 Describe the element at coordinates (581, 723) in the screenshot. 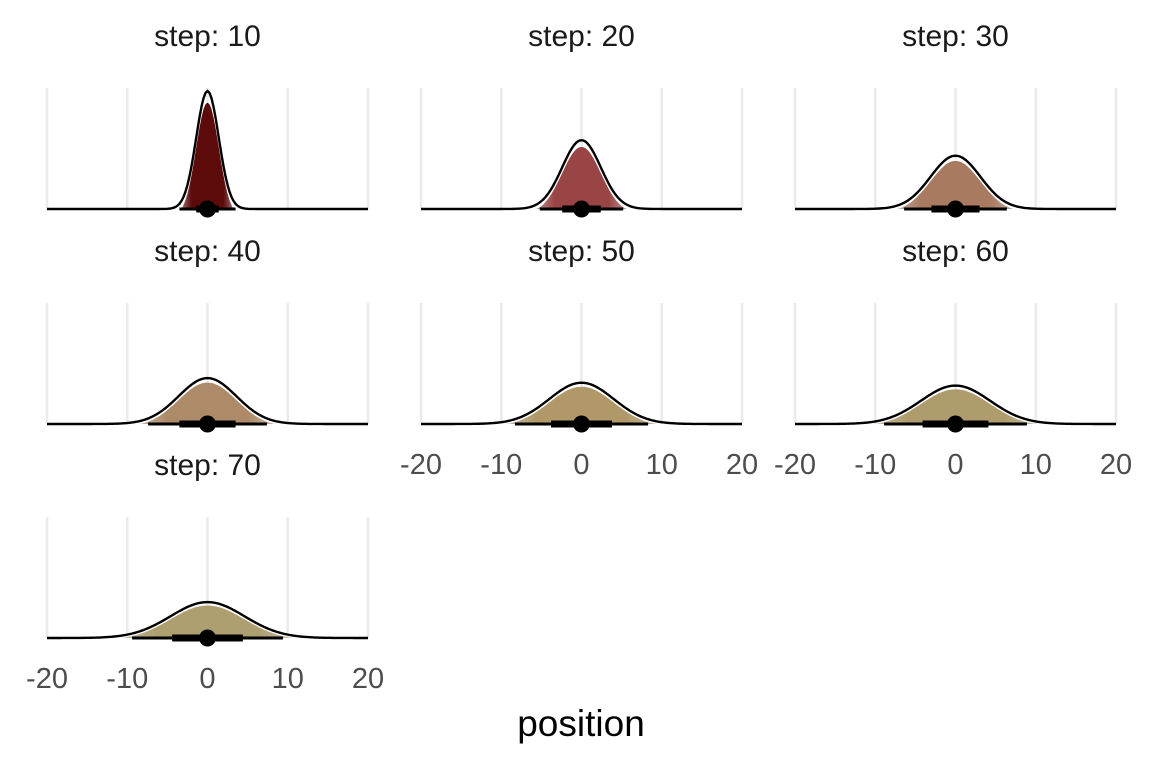

I see `x-axis-title: position` at that location.